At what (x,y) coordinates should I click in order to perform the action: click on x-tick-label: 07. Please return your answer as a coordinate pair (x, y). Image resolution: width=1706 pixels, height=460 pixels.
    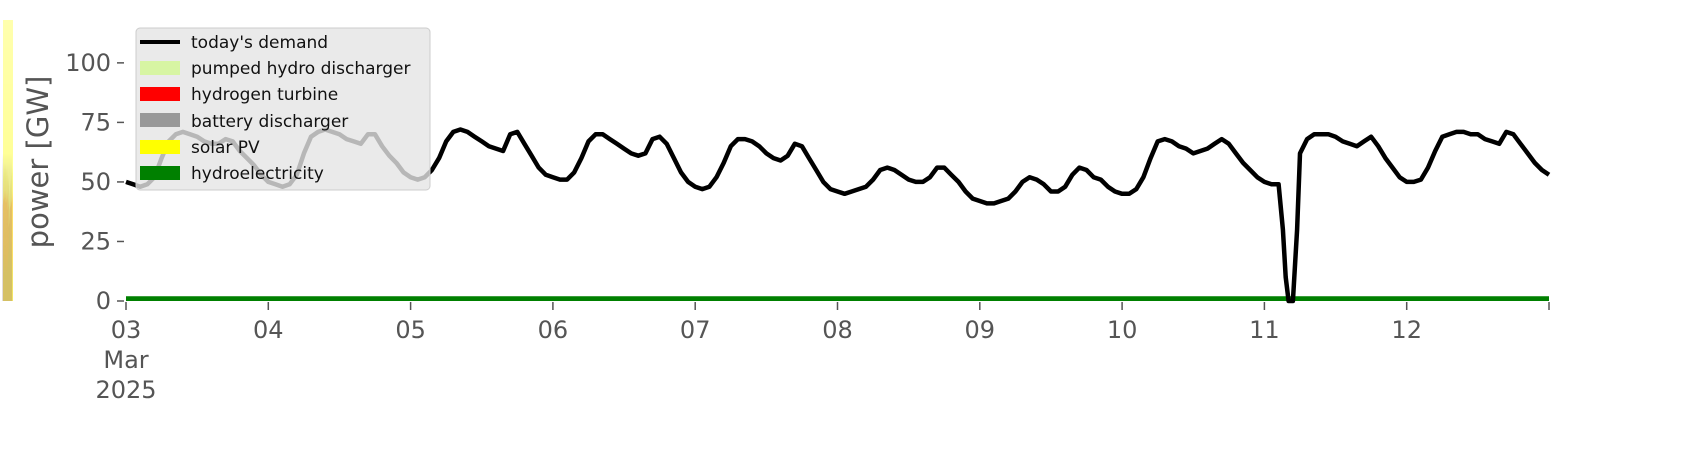
    Looking at the image, I should click on (695, 330).